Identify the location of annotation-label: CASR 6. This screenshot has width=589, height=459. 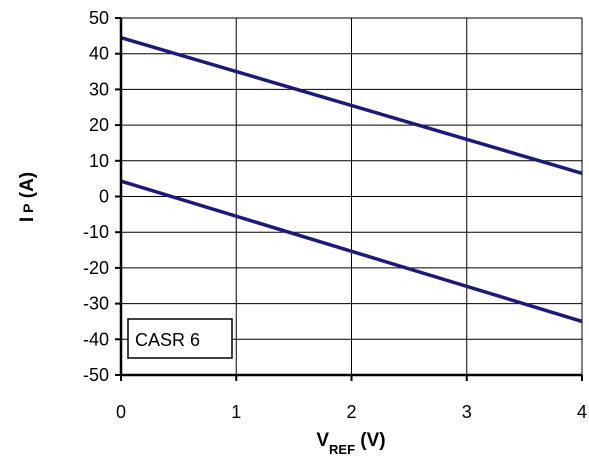
(167, 340).